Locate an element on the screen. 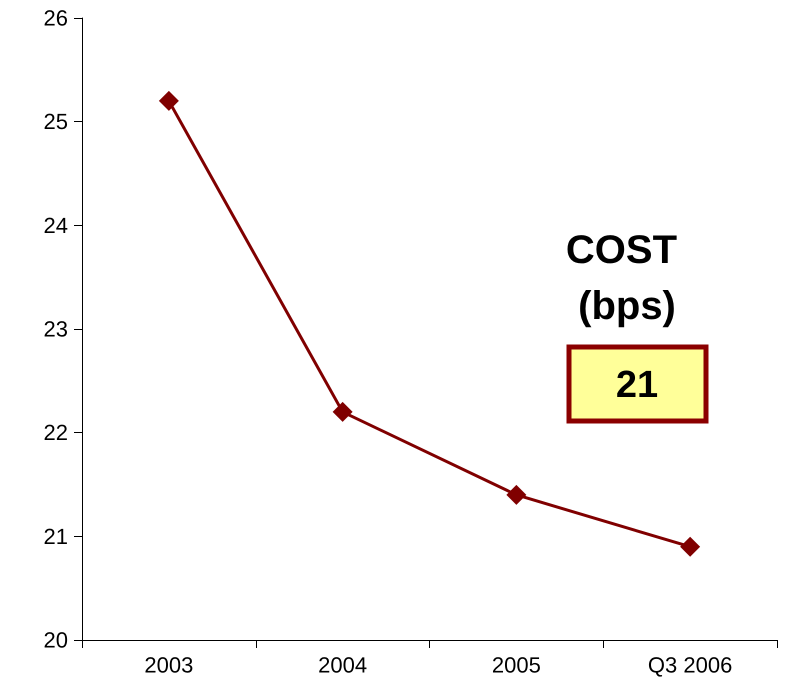 The width and height of the screenshot is (787, 697). x-tick-label: 2003 is located at coordinates (169, 665).